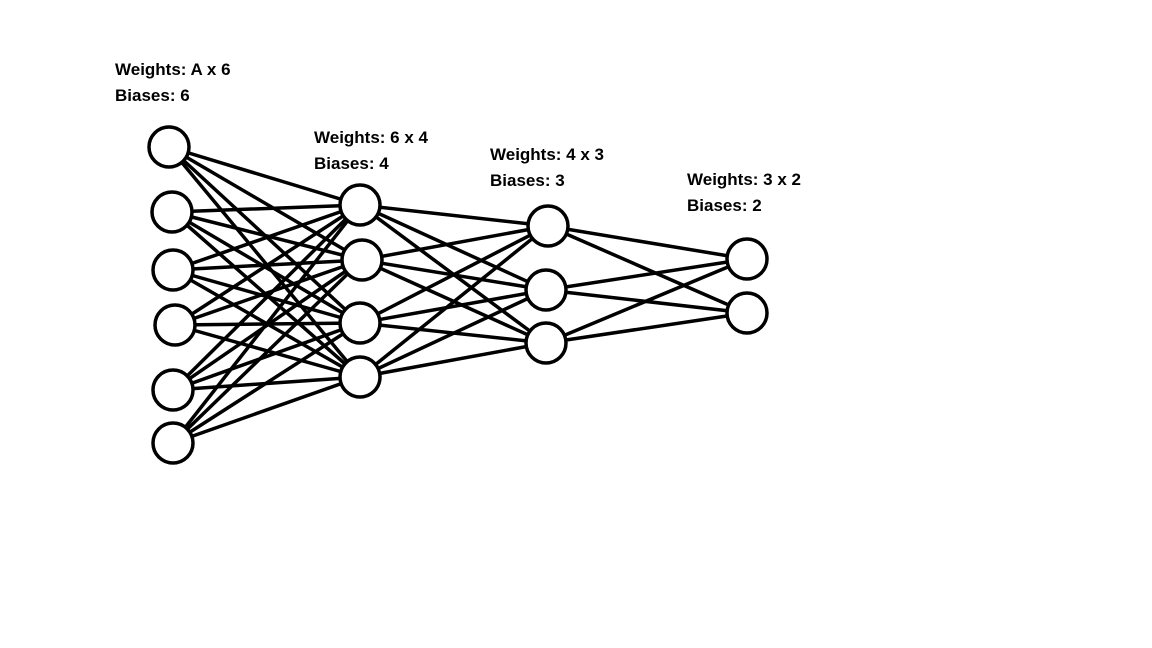  What do you see at coordinates (371, 151) in the screenshot?
I see `layer-2-label: Weights: 6 x 4 Biases: 4` at bounding box center [371, 151].